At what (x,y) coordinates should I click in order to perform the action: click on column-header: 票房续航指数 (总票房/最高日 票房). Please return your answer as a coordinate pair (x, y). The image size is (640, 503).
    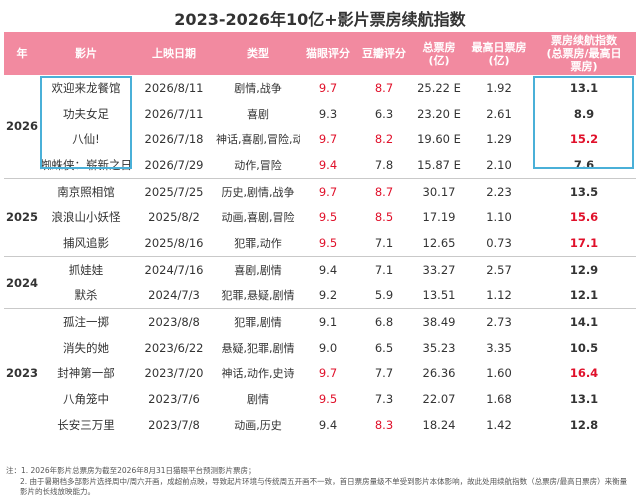
    Looking at the image, I should click on (584, 53).